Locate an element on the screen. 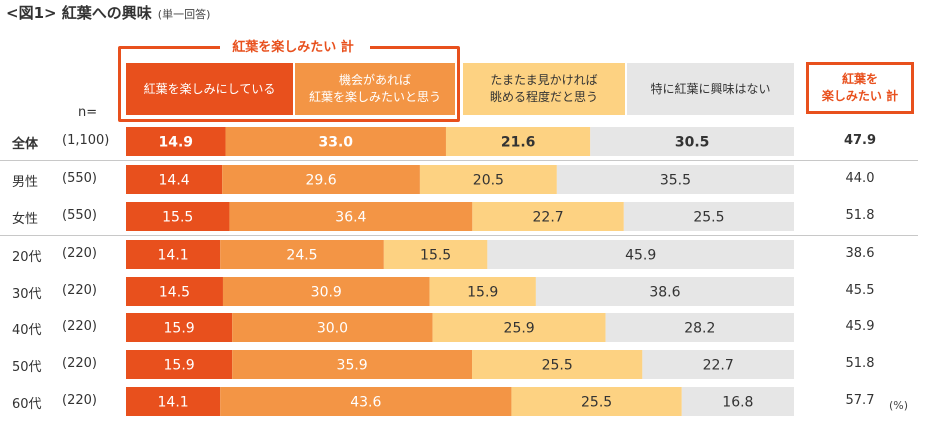 Image resolution: width=934 pixels, height=424 pixels. row-label: 20代 is located at coordinates (27, 257).